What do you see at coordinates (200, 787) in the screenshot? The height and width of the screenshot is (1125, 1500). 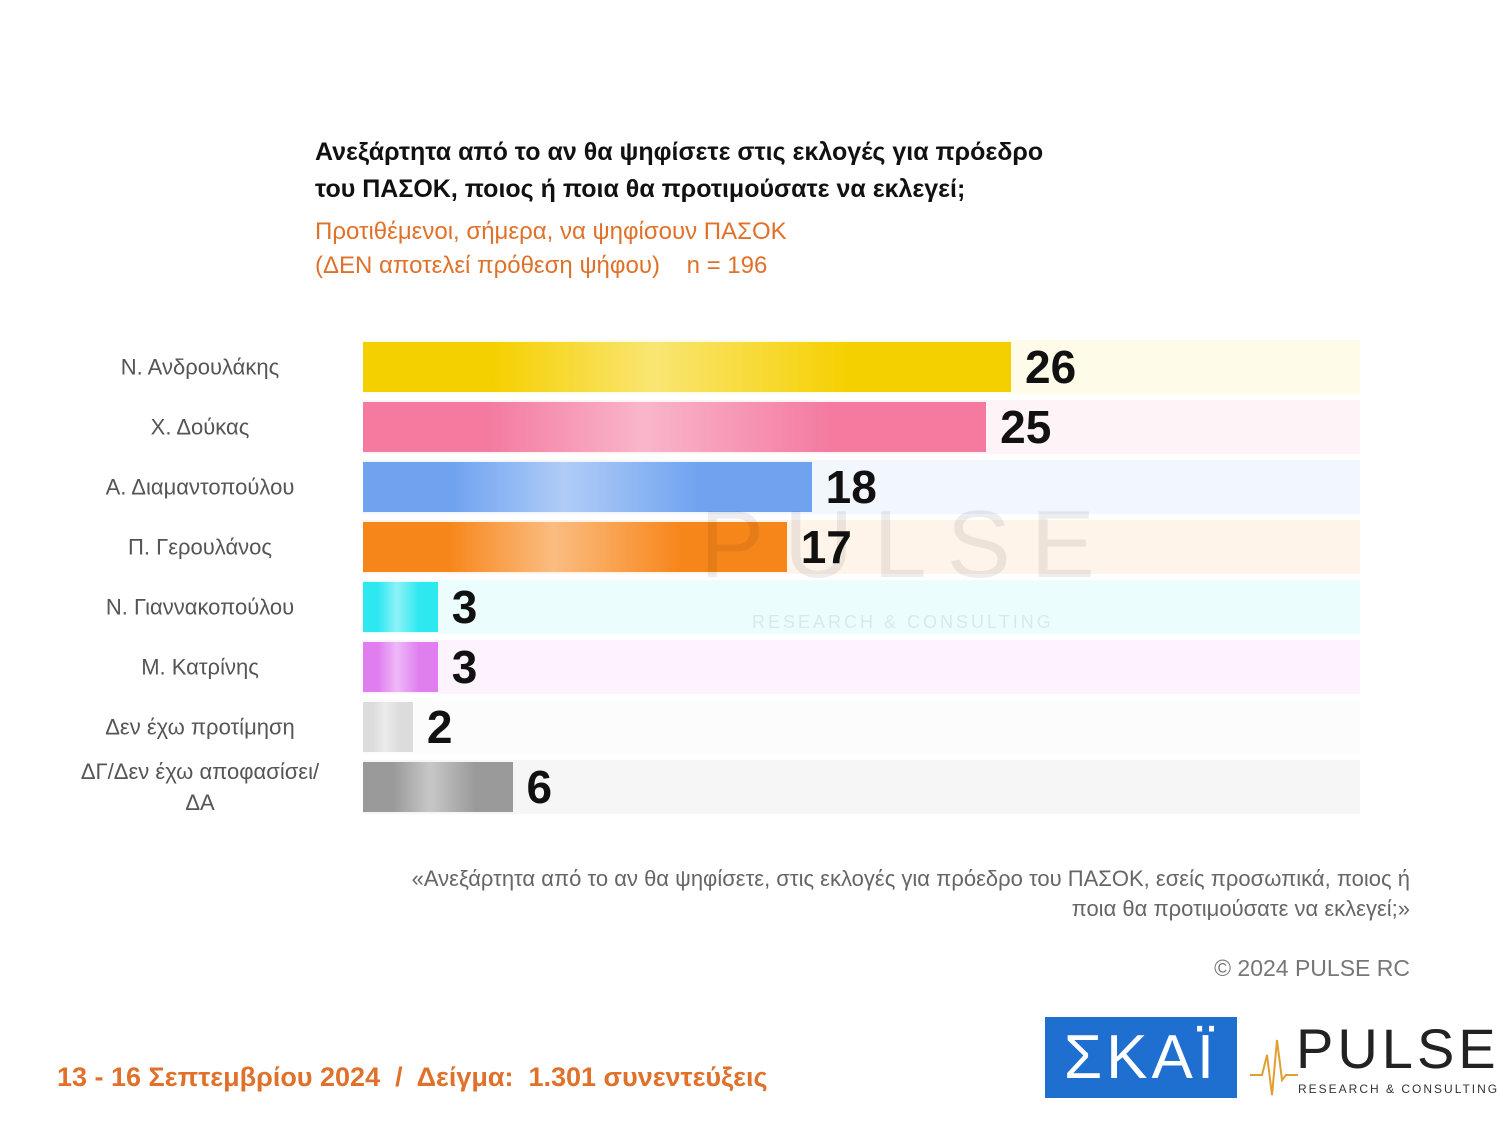 I see `category-label: ΔΓ/Δεν έχω αποφασίσει/ΔΑ` at bounding box center [200, 787].